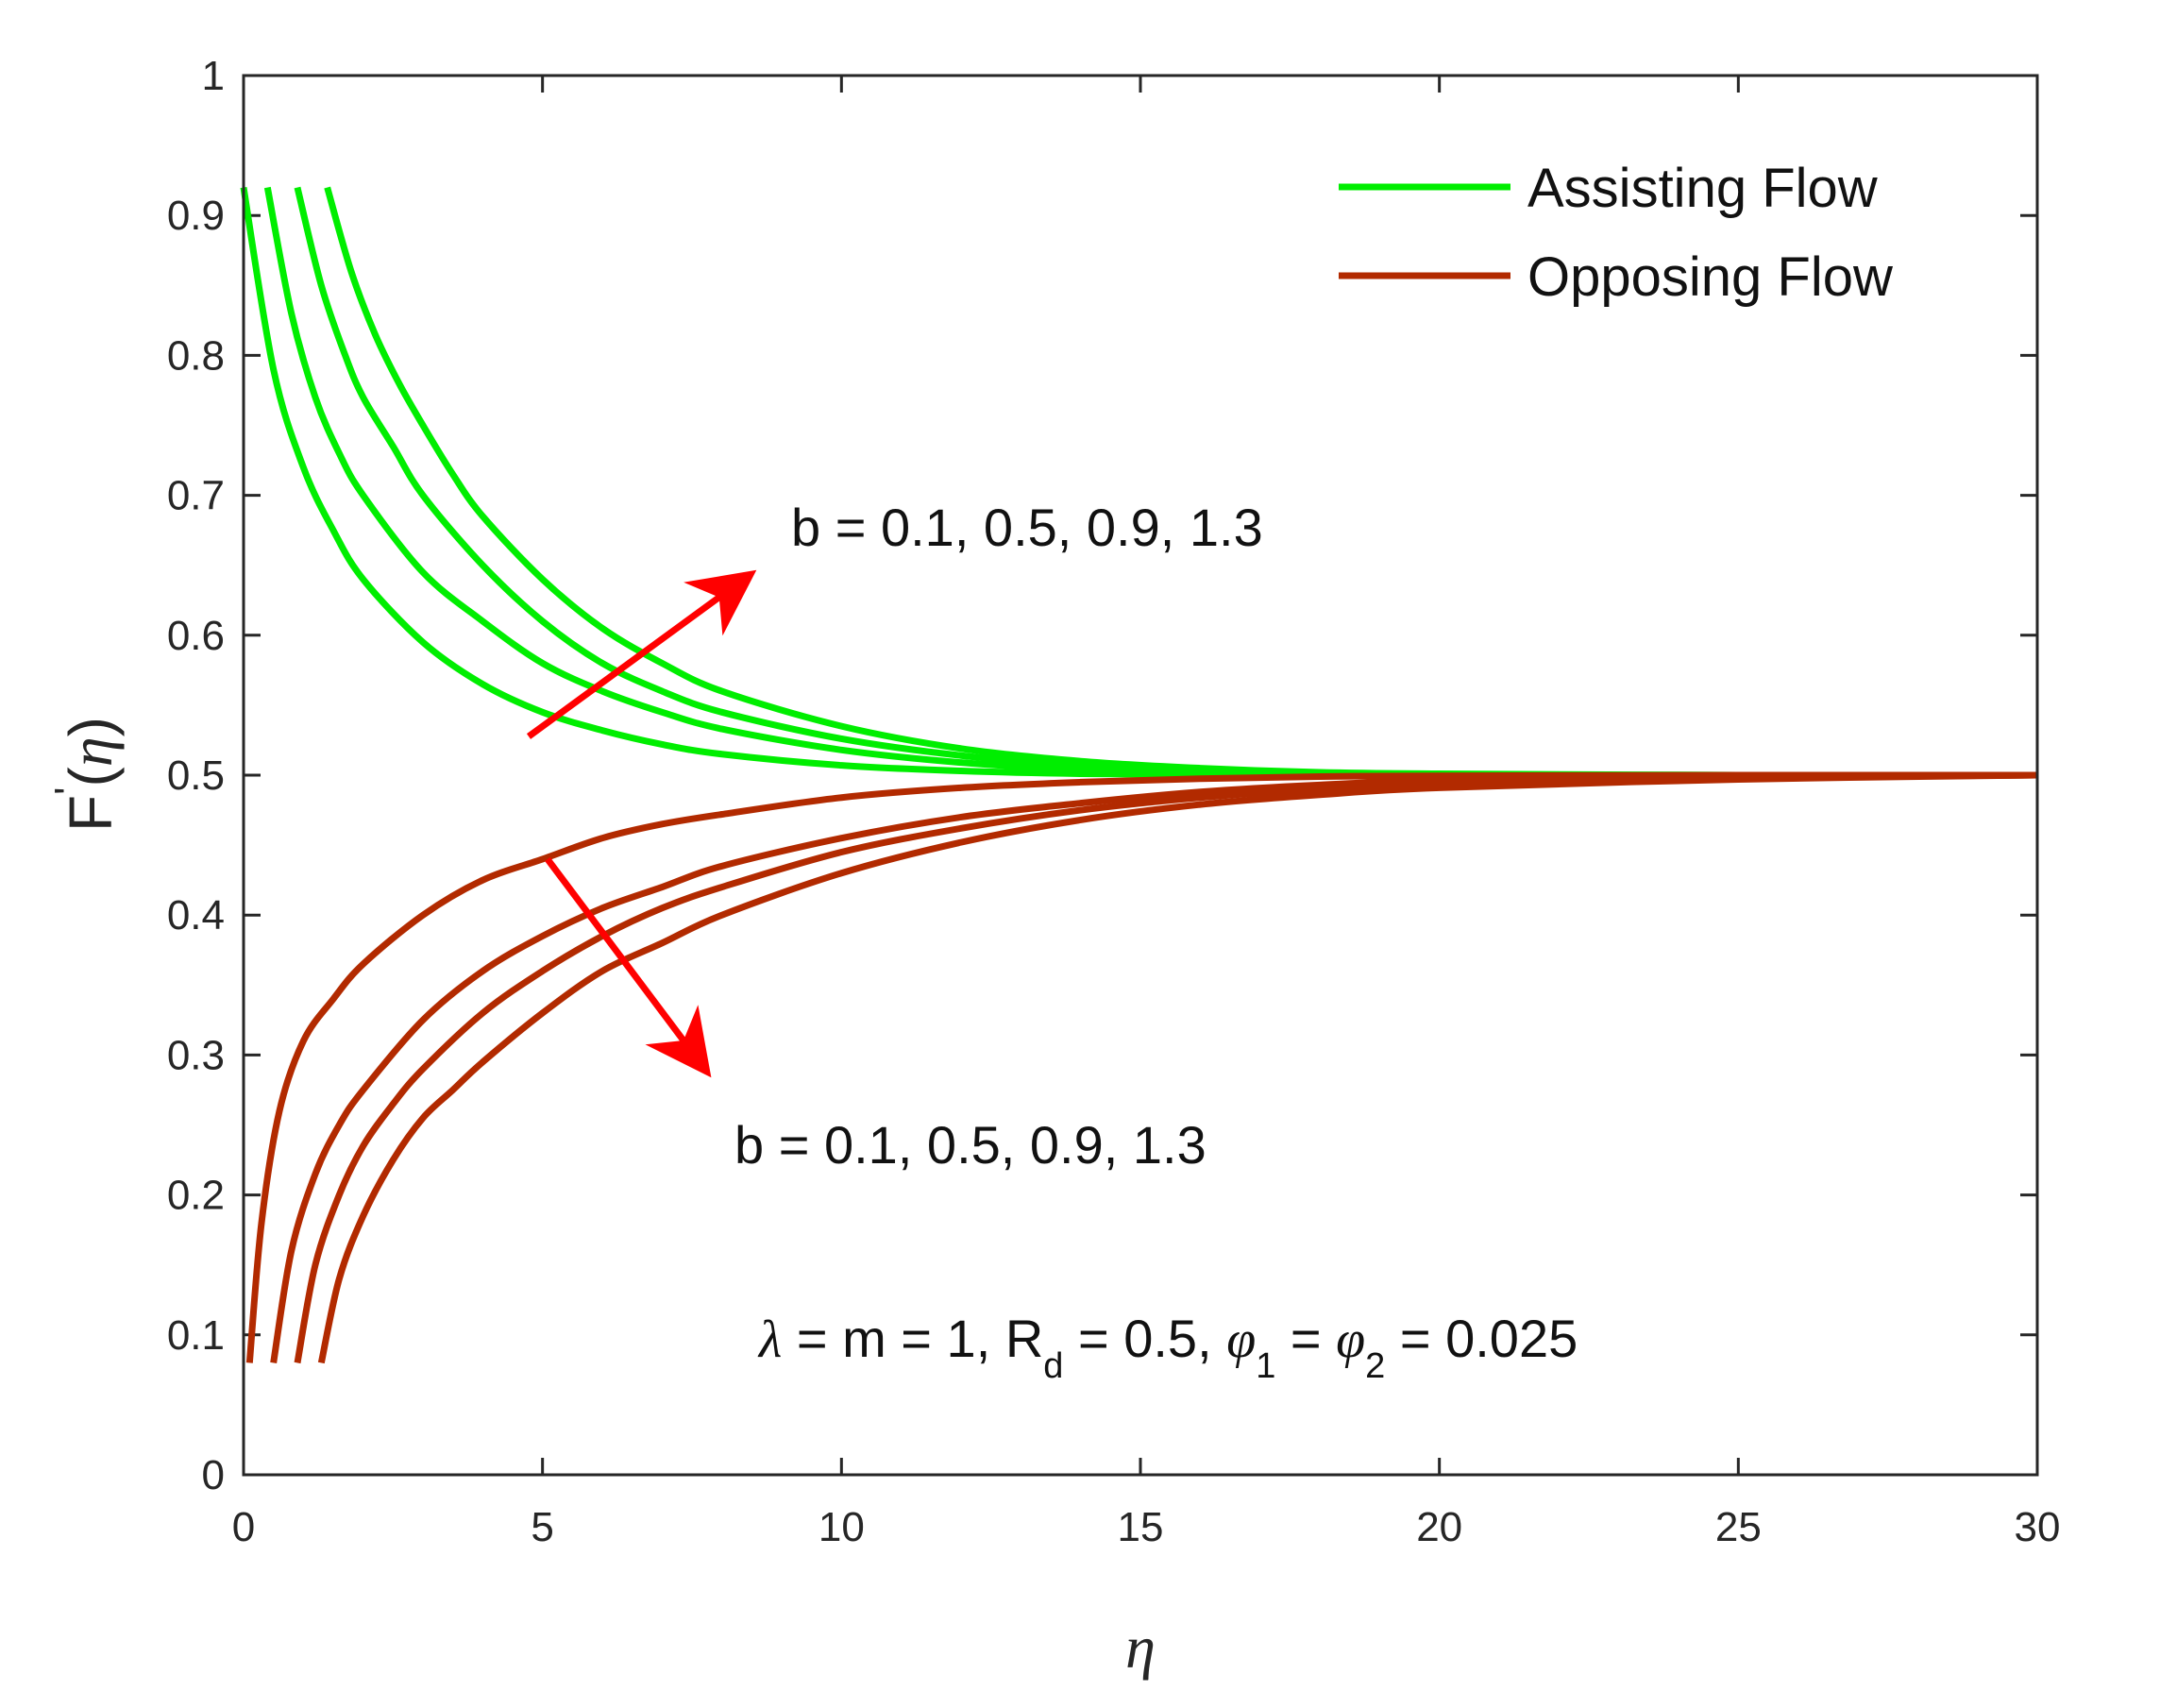 This screenshot has width=2160, height=1708. I want to click on y-tick-label: 0.2, so click(196, 1196).